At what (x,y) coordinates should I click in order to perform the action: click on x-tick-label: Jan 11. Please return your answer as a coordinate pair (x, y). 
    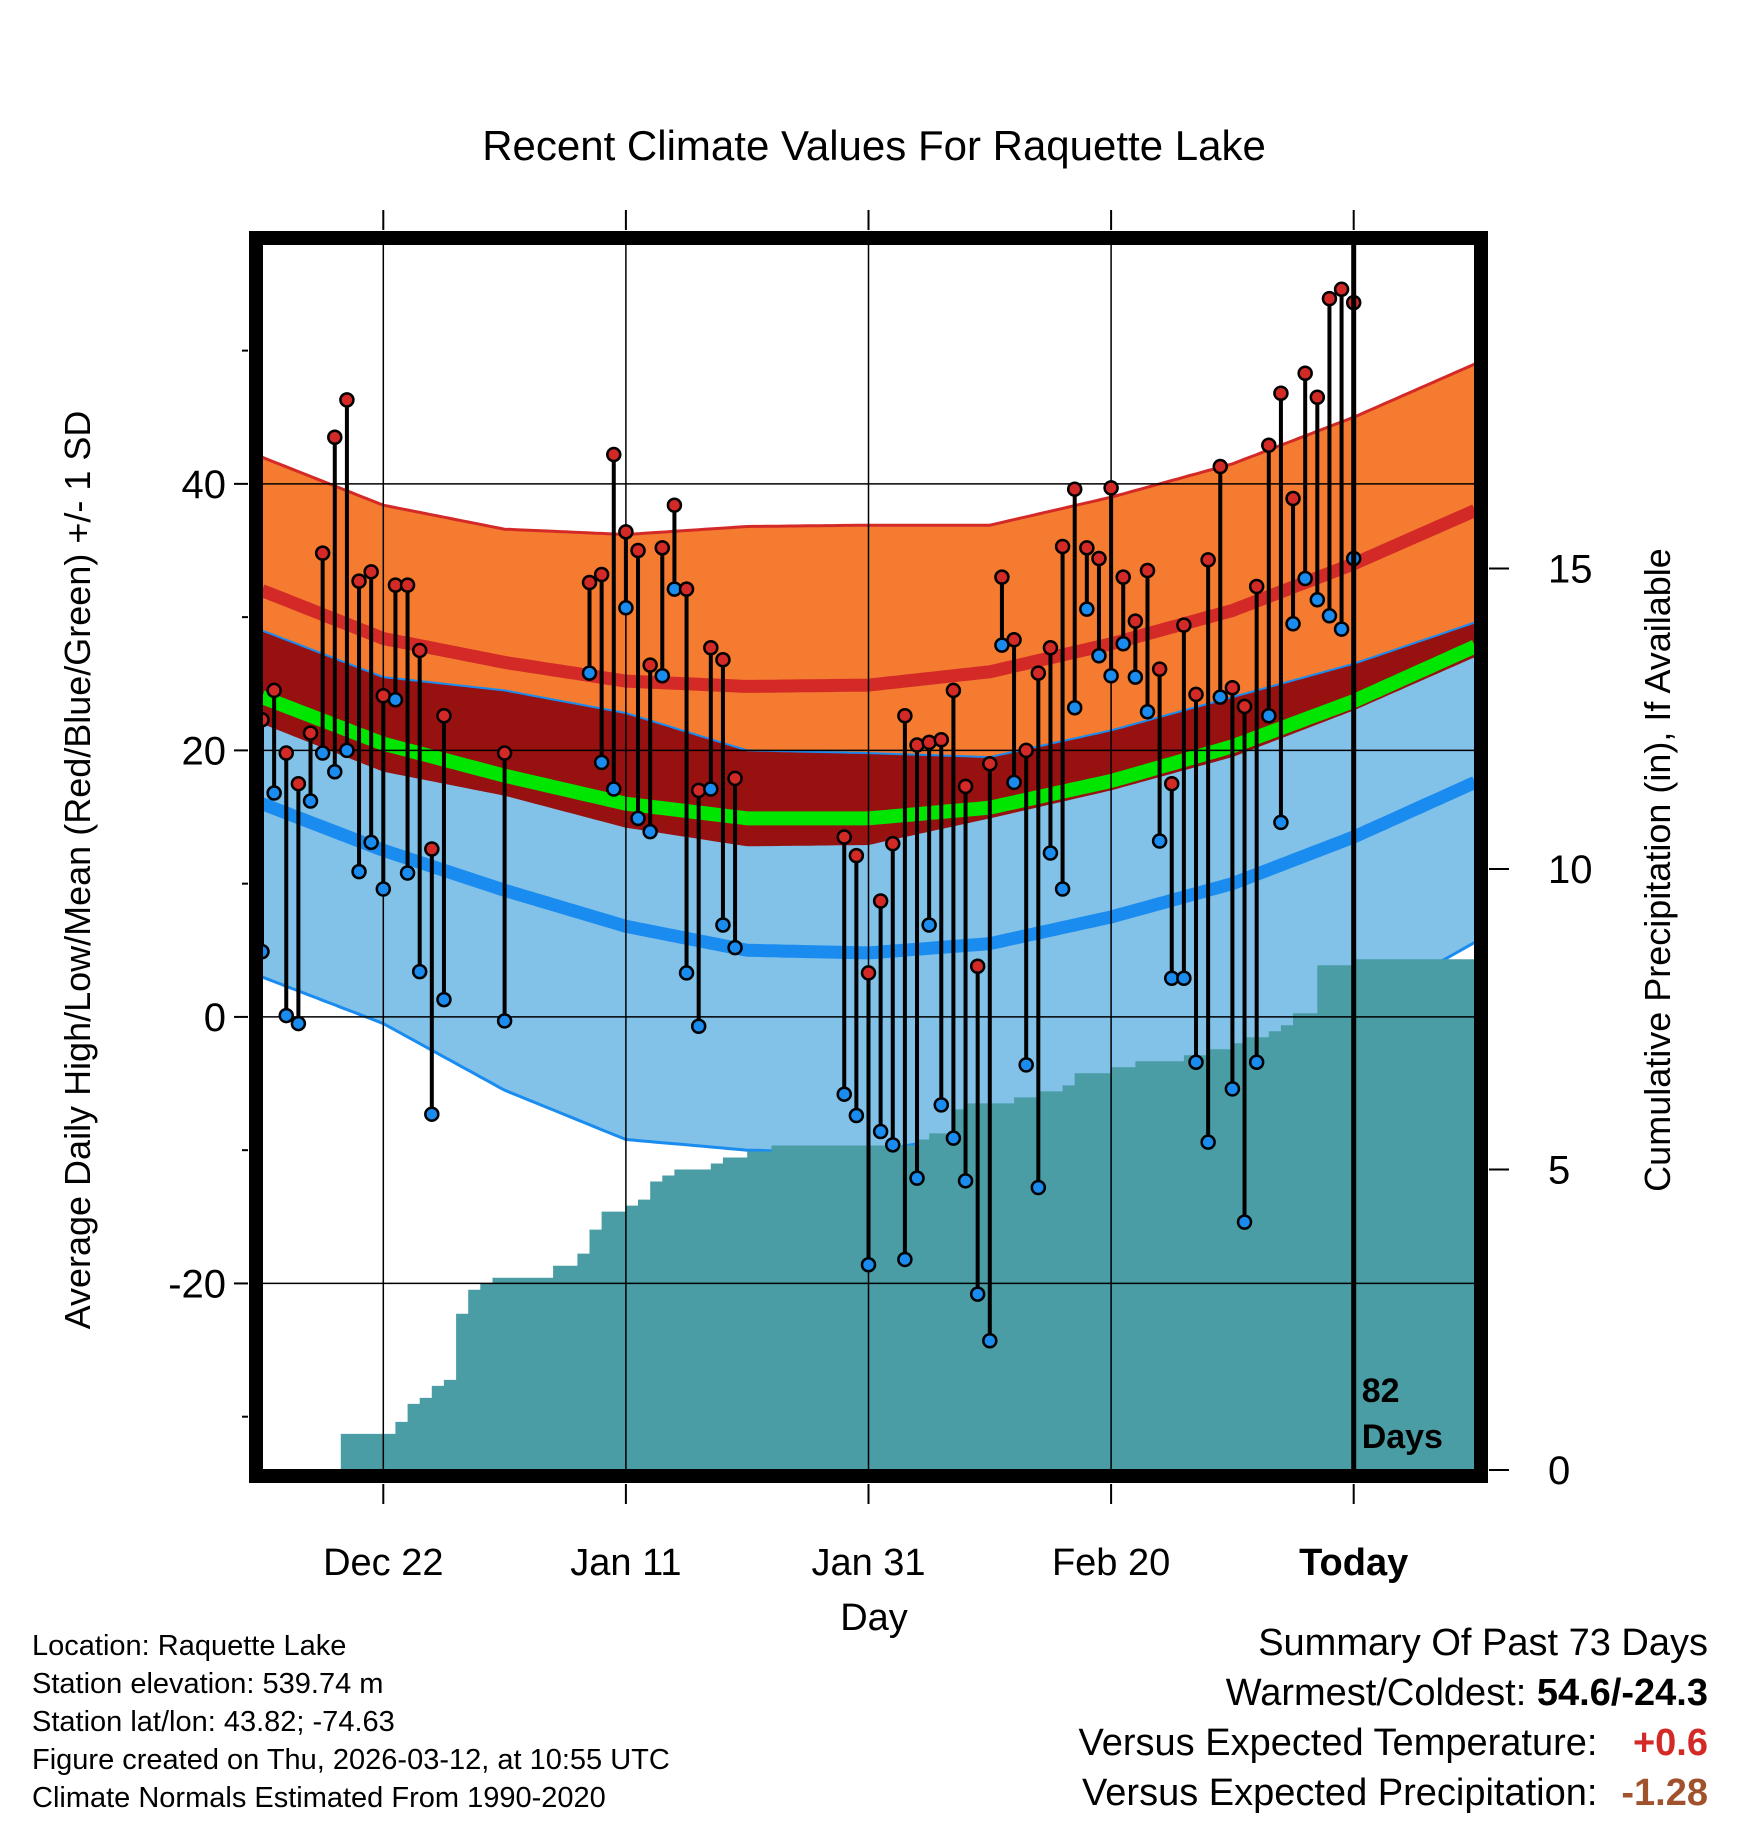
    Looking at the image, I should click on (625, 1563).